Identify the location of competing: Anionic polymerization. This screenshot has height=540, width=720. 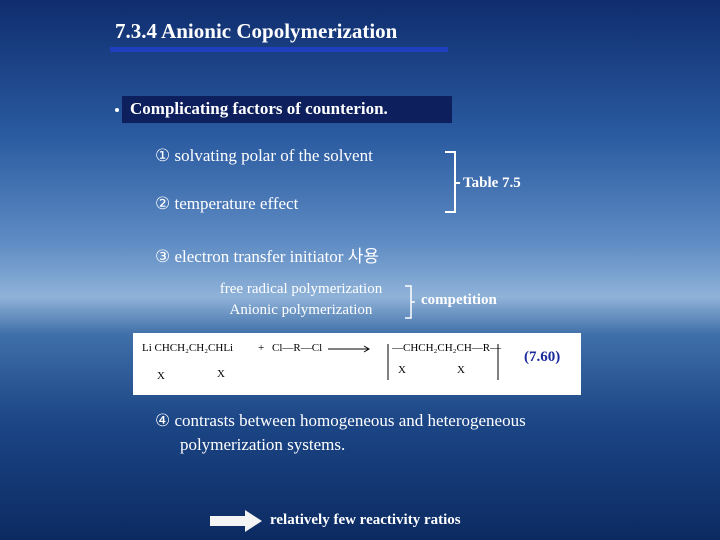
(301, 310).